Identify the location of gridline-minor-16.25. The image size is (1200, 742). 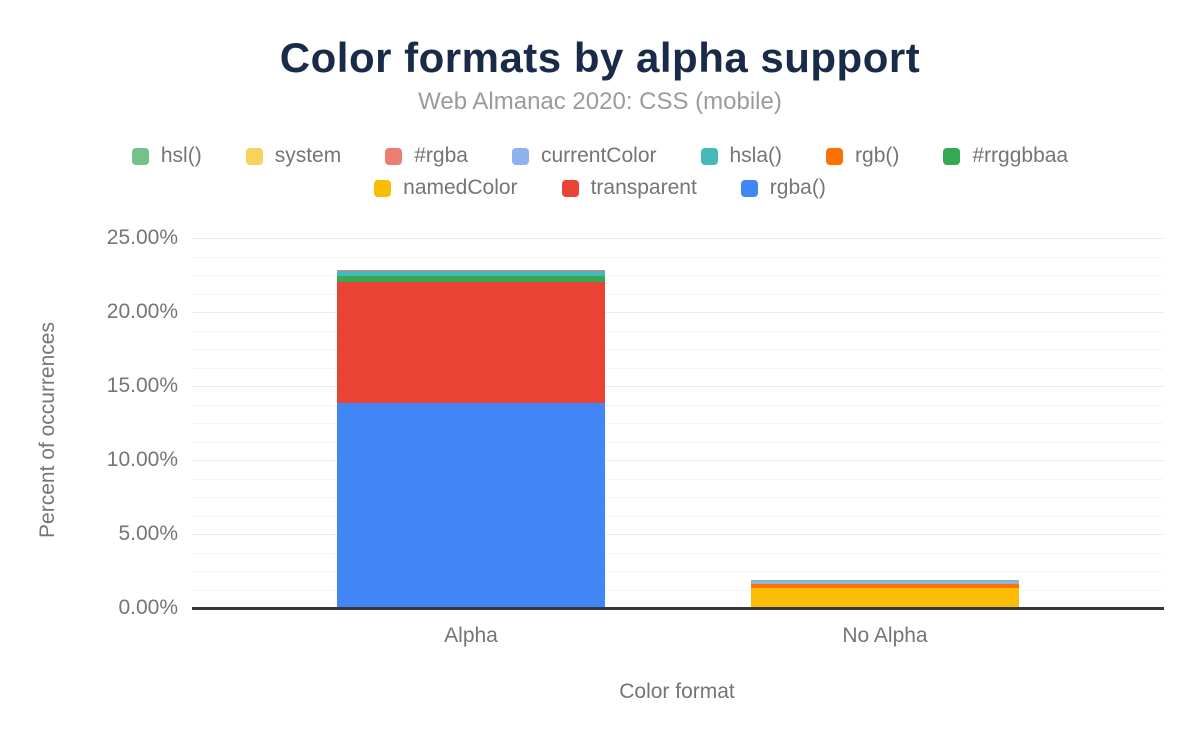
(678, 368).